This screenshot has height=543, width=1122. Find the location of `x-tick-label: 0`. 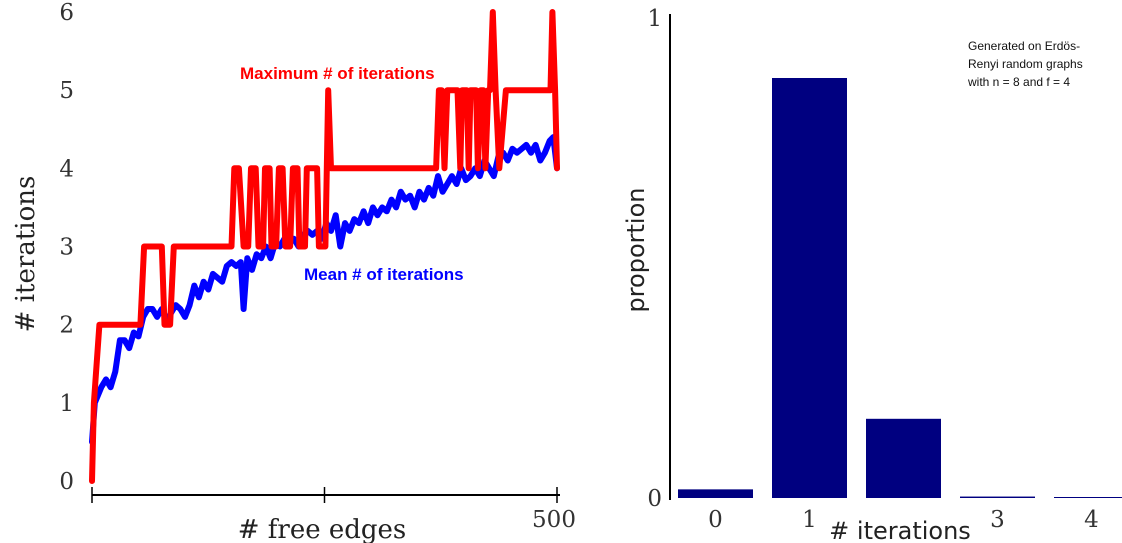

x-tick-label: 0 is located at coordinates (715, 520).